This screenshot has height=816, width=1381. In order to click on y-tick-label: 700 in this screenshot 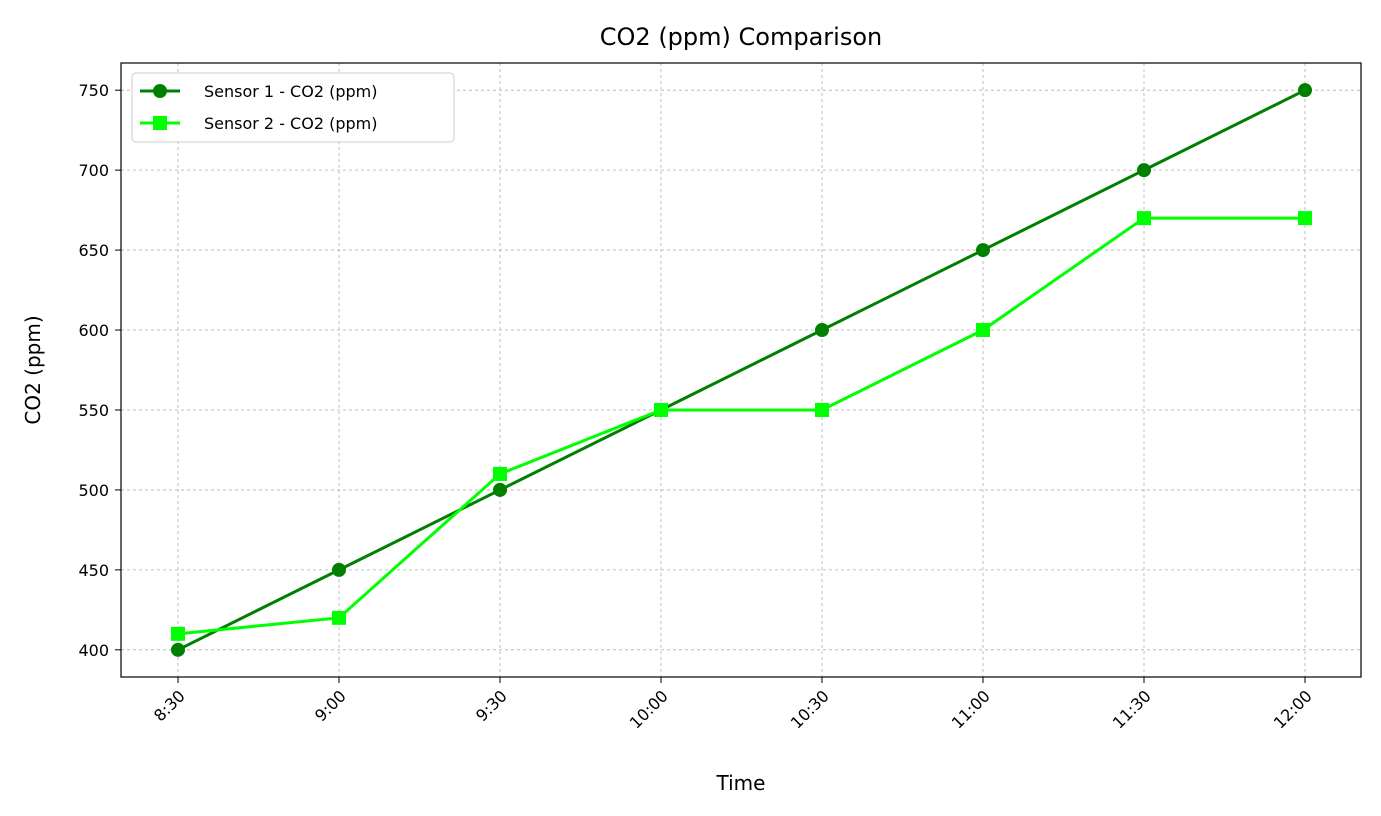, I will do `click(93, 170)`.